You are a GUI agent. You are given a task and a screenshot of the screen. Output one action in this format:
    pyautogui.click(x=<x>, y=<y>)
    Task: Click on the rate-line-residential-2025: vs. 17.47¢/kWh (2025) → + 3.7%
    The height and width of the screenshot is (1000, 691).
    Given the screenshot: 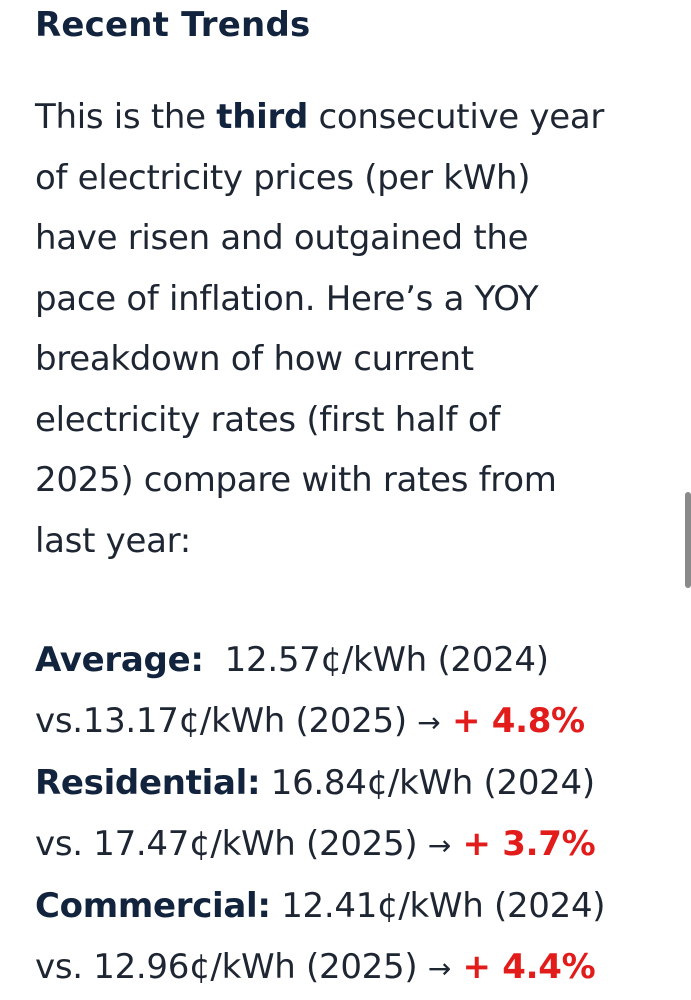 What is the action you would take?
    pyautogui.click(x=355, y=845)
    